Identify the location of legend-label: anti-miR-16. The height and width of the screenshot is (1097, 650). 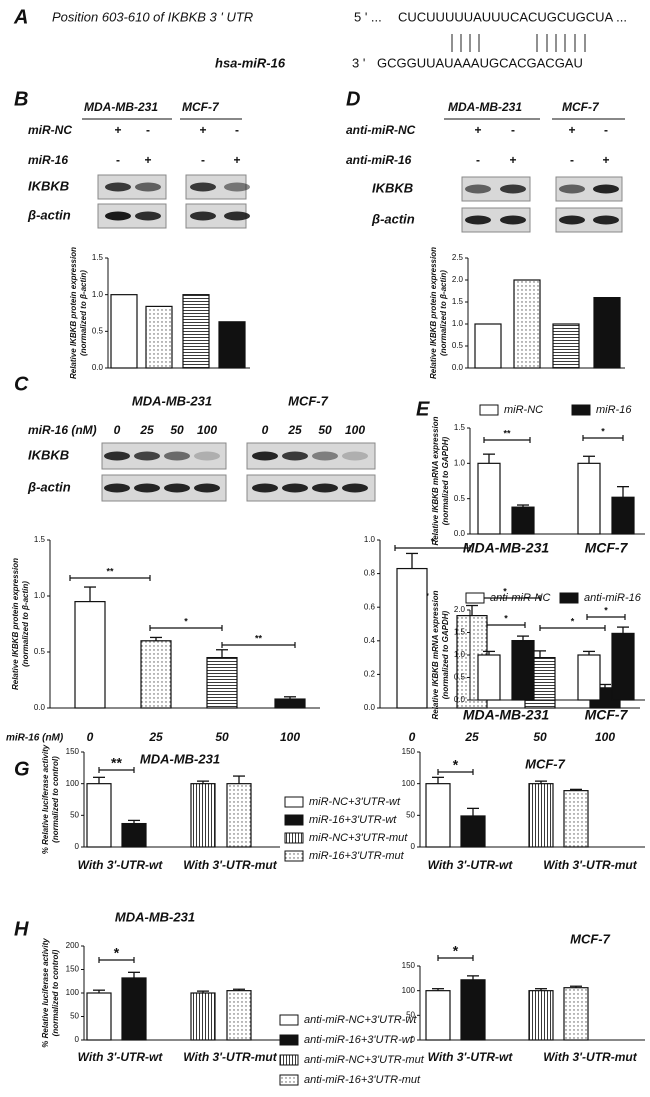
(613, 598).